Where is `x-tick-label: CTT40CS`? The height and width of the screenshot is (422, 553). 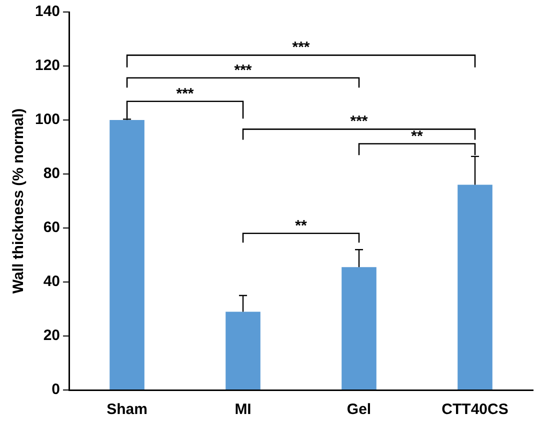 x-tick-label: CTT40CS is located at coordinates (475, 409).